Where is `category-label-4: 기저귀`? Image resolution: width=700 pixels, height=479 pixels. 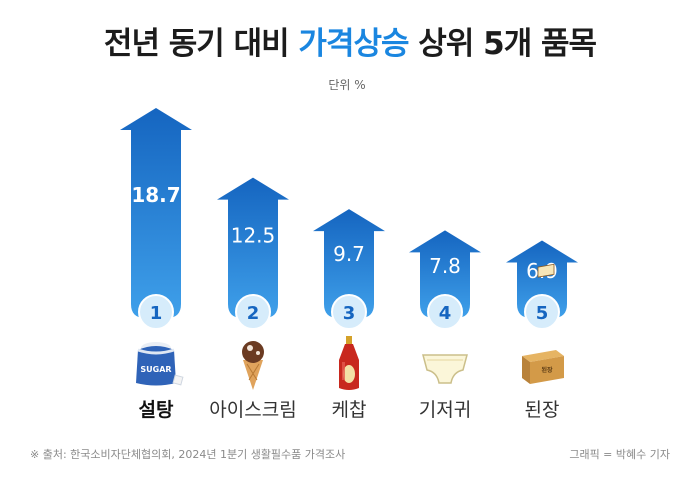
category-label-4: 기저귀 is located at coordinates (445, 410).